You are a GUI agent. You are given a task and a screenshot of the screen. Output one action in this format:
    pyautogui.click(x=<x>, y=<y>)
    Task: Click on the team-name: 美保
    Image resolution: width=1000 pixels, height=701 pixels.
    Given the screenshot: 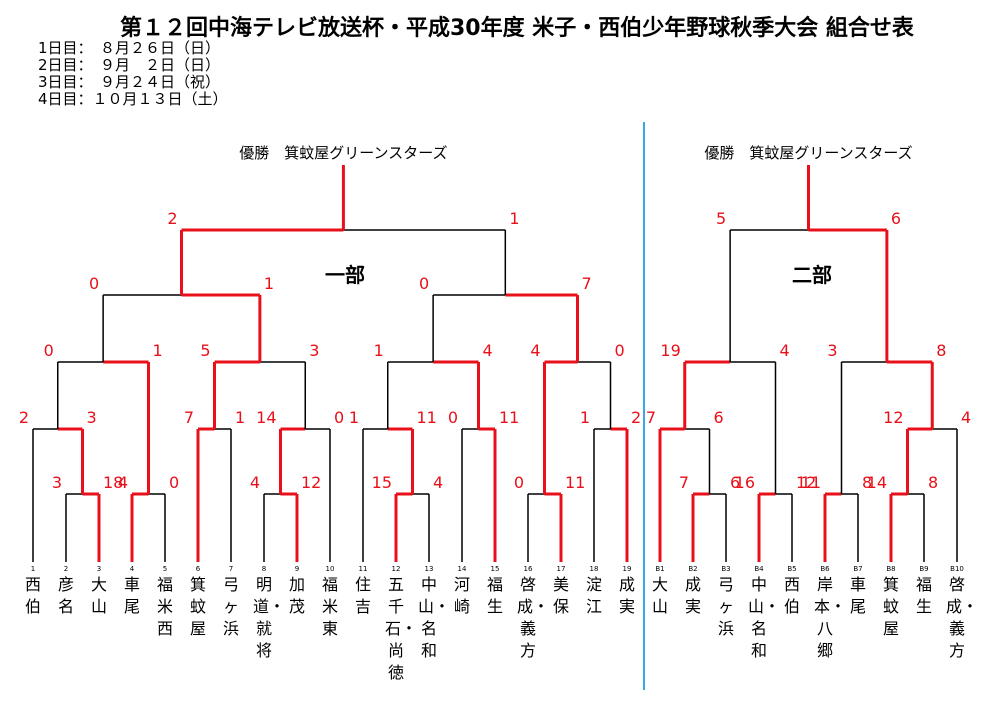 What is the action you would take?
    pyautogui.click(x=560, y=595)
    